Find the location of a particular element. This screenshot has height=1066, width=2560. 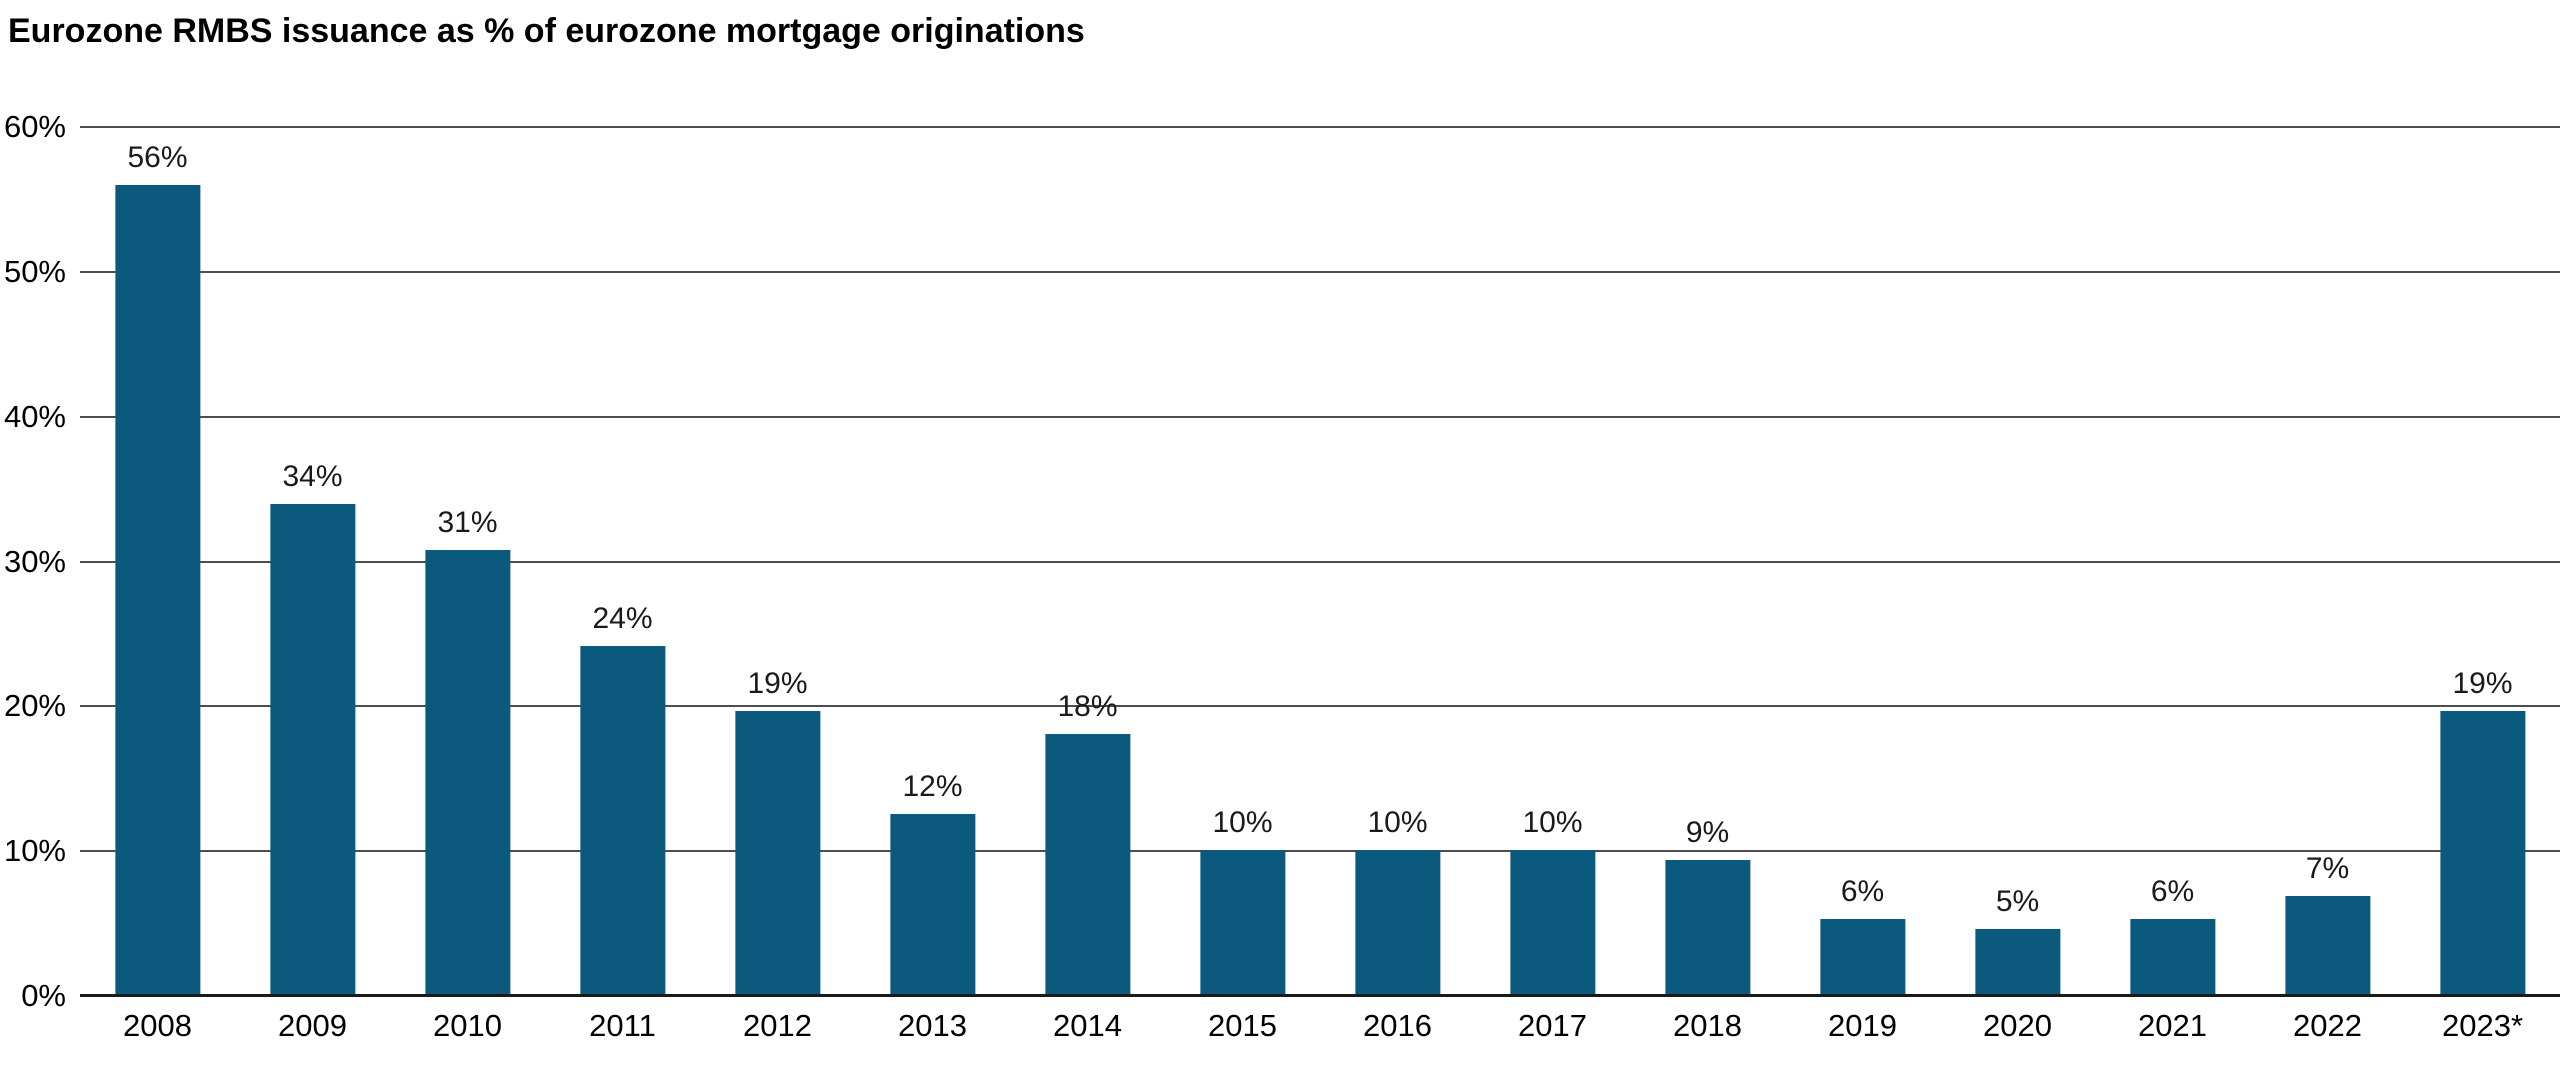

bar-2012 is located at coordinates (777, 853).